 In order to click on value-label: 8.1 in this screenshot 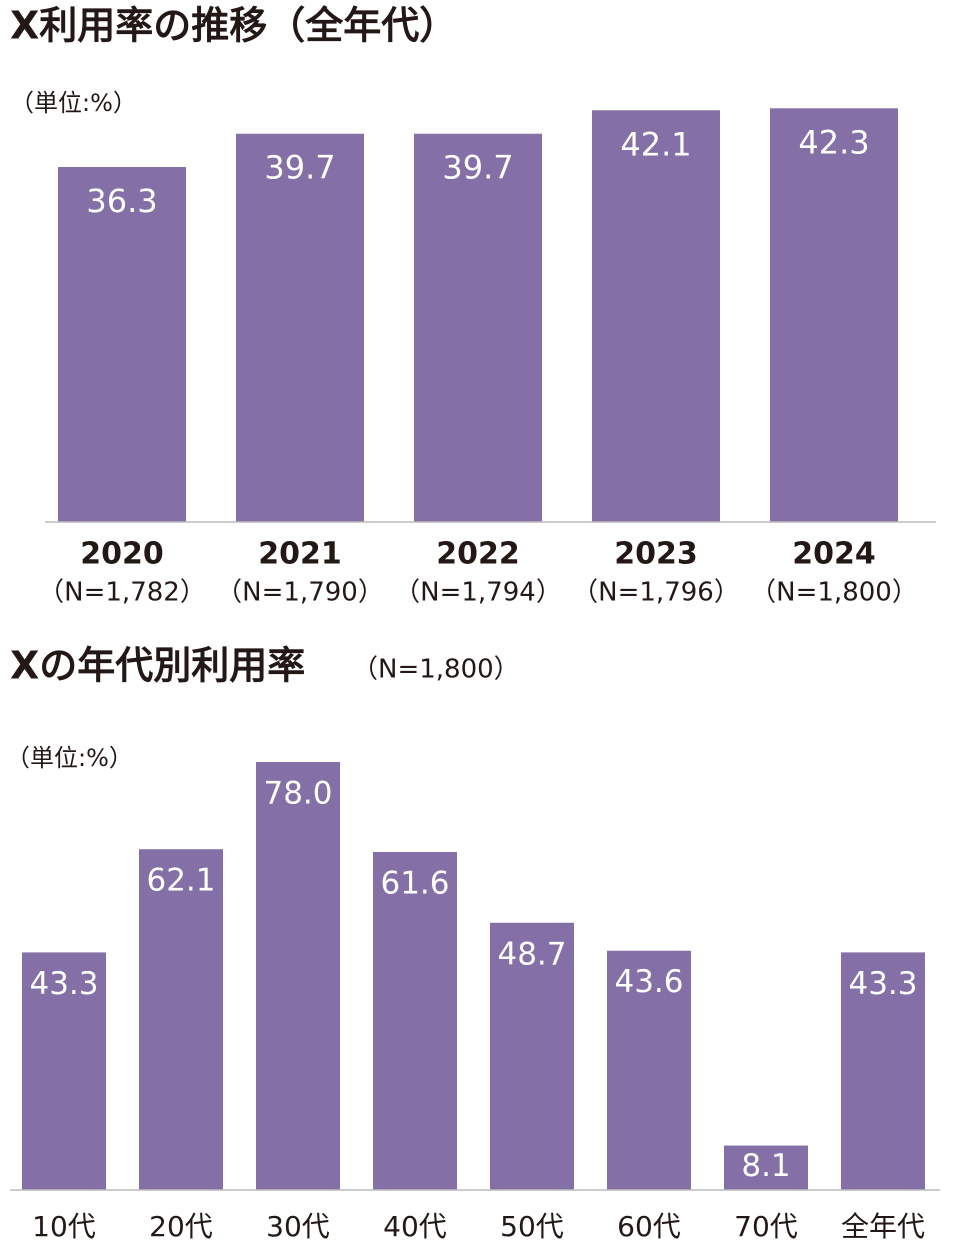, I will do `click(765, 1166)`.